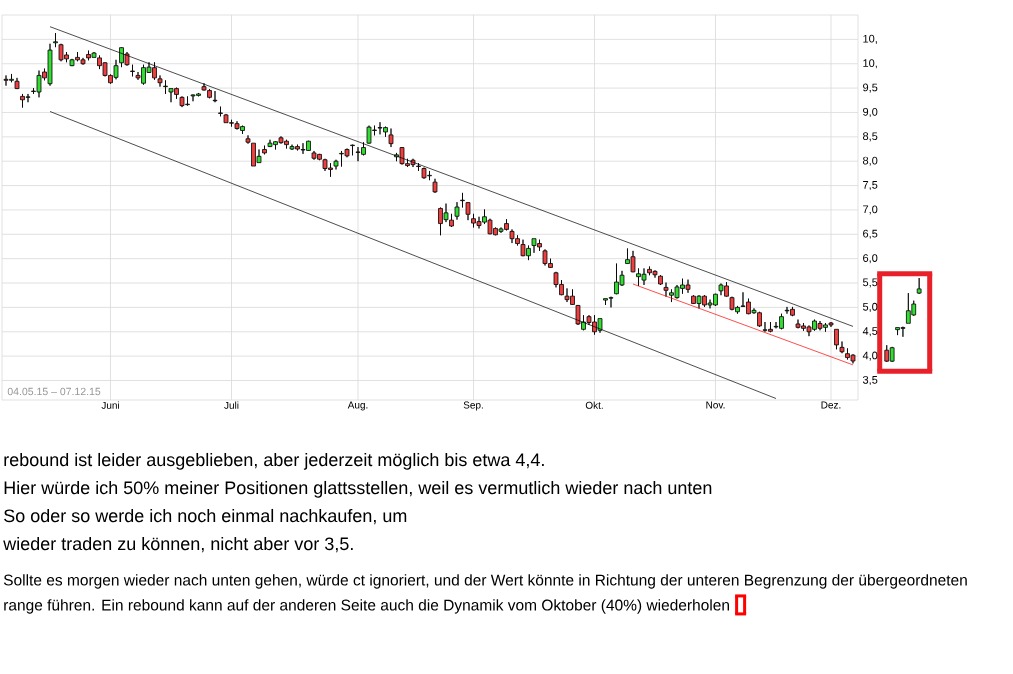  What do you see at coordinates (870, 88) in the screenshot?
I see `y-tick-label: 9,5` at bounding box center [870, 88].